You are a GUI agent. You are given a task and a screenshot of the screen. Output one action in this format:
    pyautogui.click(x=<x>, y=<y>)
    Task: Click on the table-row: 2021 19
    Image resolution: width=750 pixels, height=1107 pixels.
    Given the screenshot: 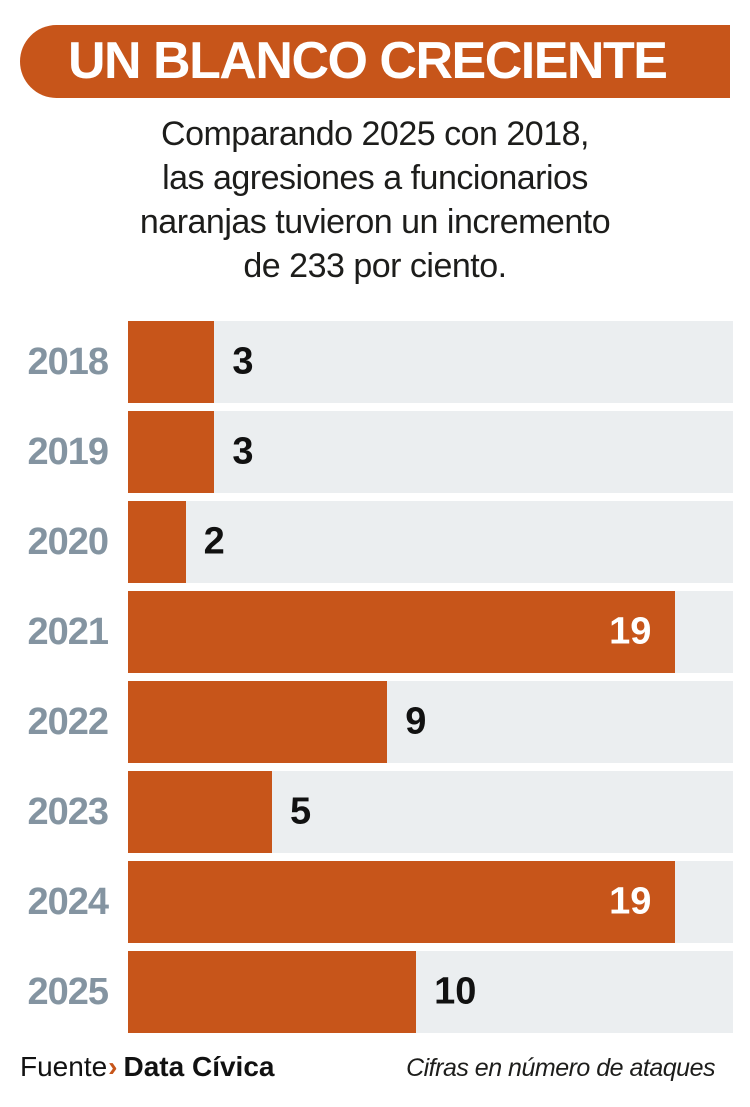 What is the action you would take?
    pyautogui.click(x=375, y=632)
    